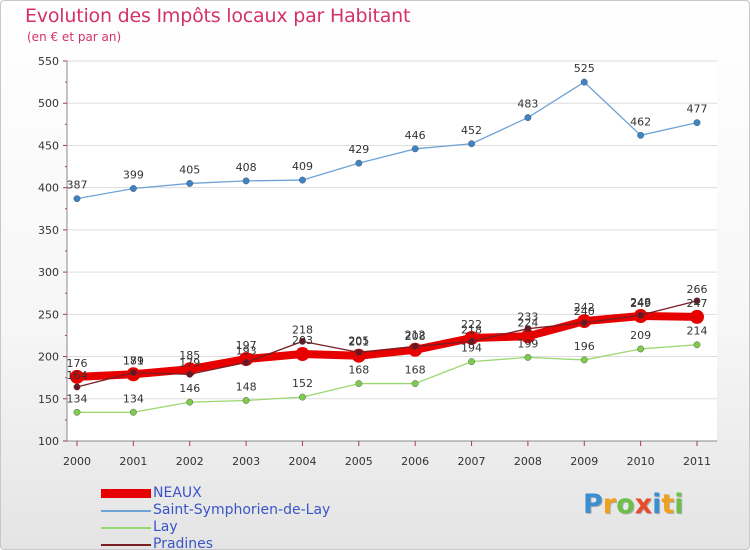  What do you see at coordinates (527, 322) in the screenshot?
I see `data-label: 224` at bounding box center [527, 322].